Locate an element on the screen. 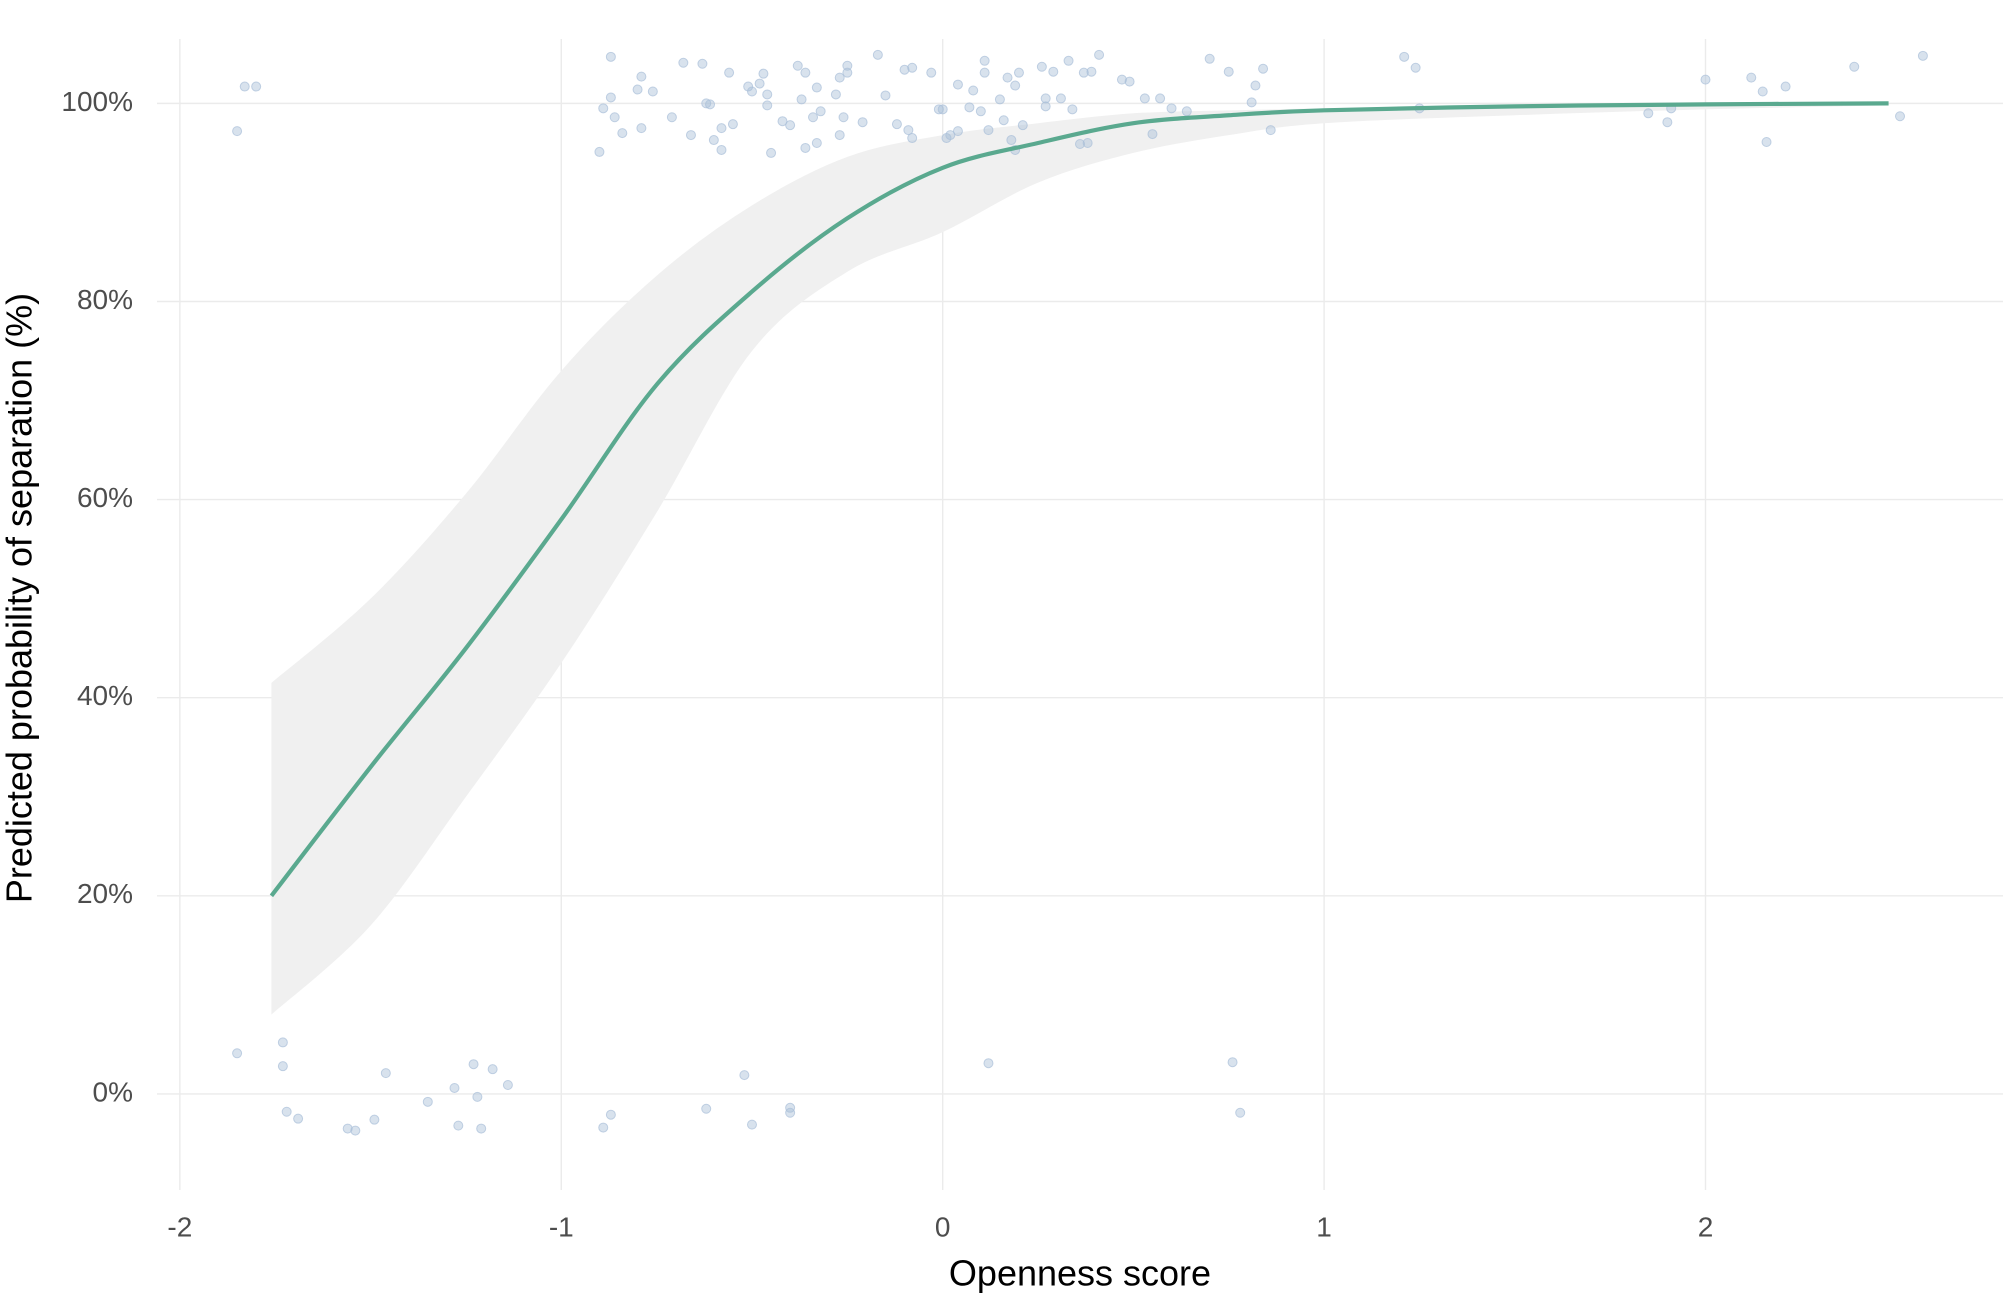  y-tick-label: 20% is located at coordinates (105, 893).